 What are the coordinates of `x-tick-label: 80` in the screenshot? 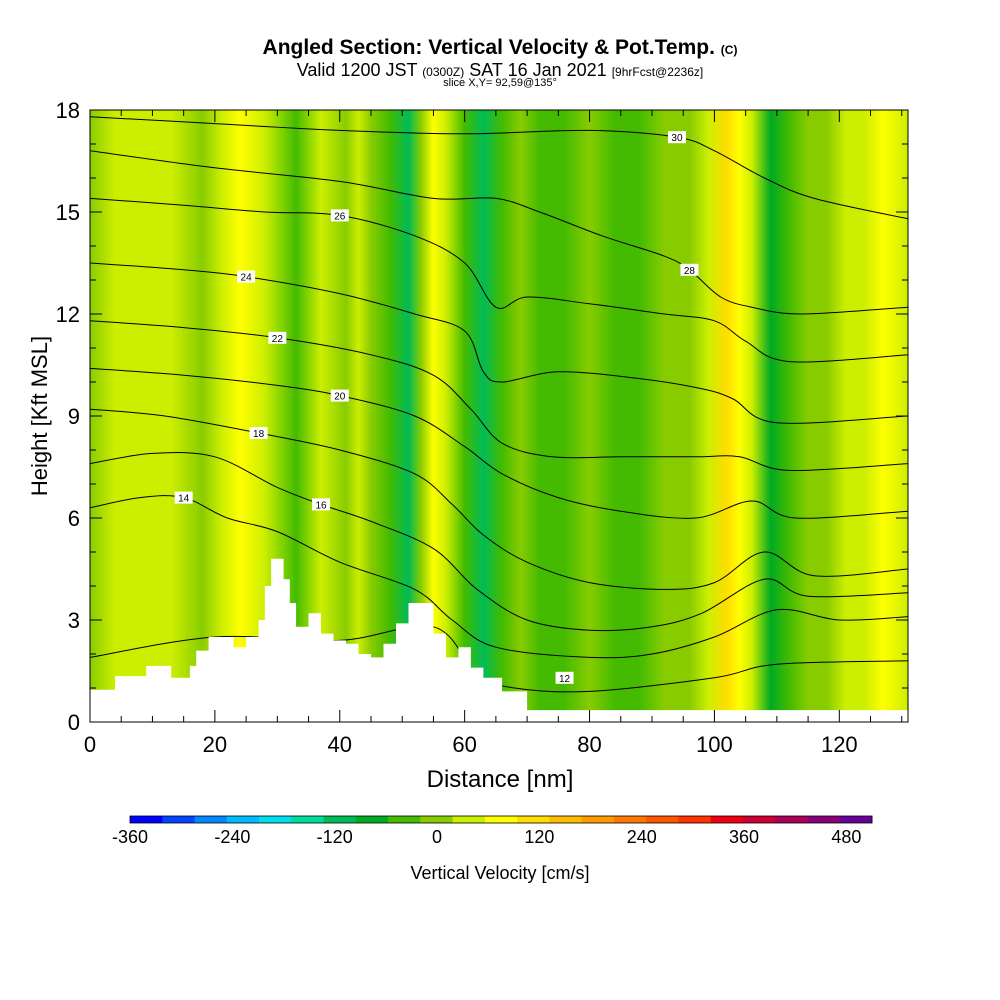 It's located at (589, 744).